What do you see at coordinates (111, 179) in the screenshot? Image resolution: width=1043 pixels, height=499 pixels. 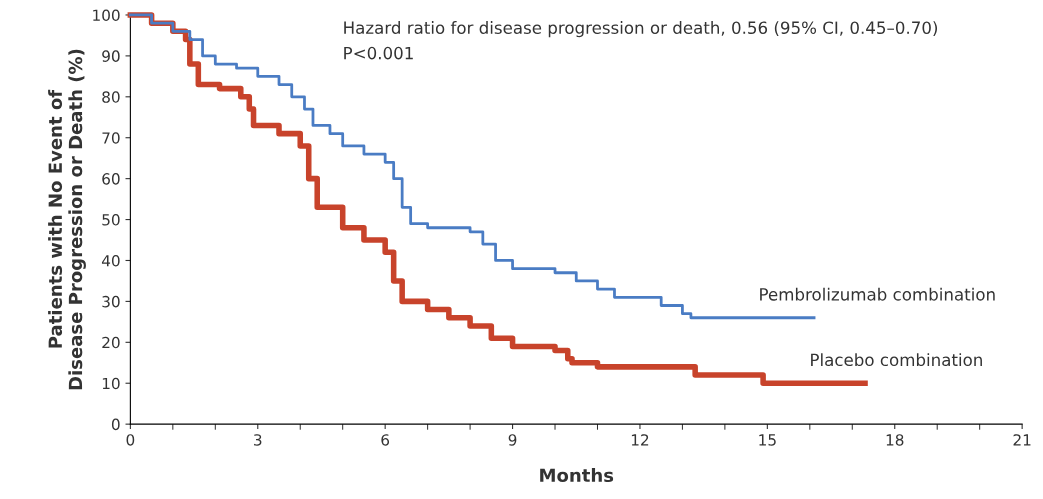 I see `y-tick-label: 60` at bounding box center [111, 179].